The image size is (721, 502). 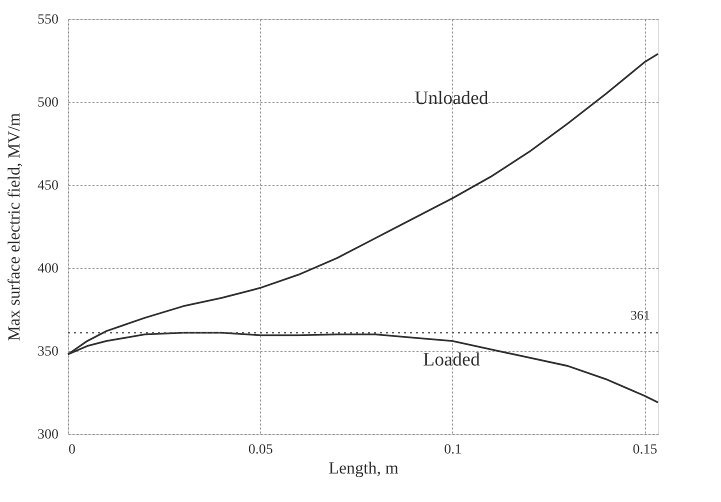 What do you see at coordinates (640, 315) in the screenshot?
I see `ref-line-label: 361` at bounding box center [640, 315].